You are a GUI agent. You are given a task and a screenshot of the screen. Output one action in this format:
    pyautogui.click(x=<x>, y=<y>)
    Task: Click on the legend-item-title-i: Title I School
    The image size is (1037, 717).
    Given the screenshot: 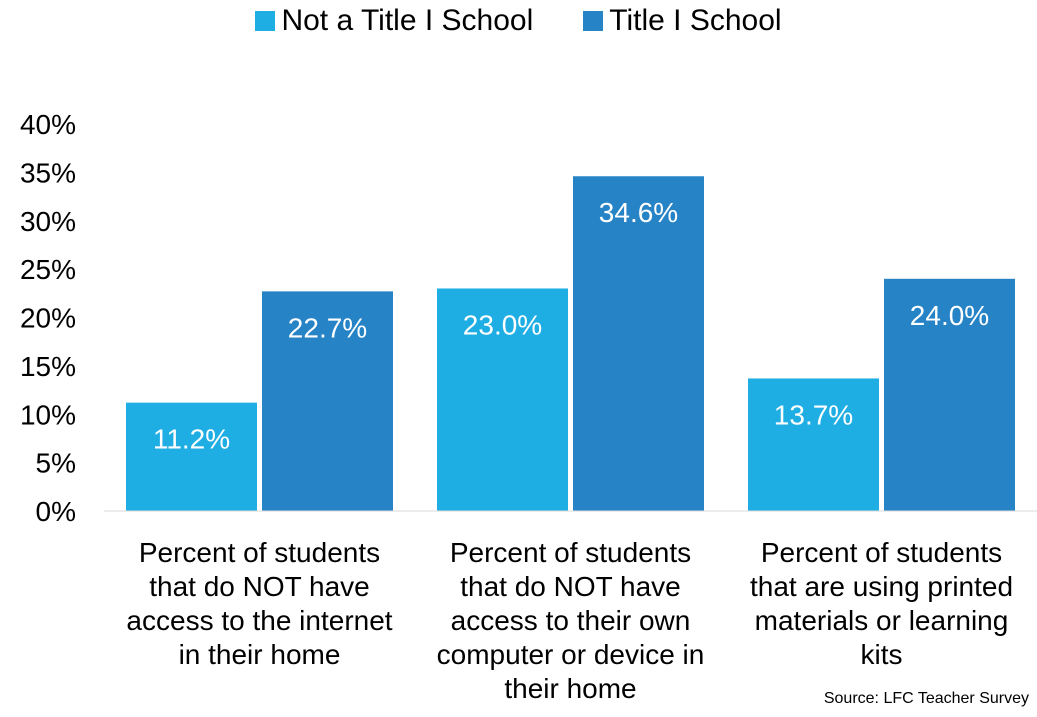 What is the action you would take?
    pyautogui.click(x=682, y=21)
    